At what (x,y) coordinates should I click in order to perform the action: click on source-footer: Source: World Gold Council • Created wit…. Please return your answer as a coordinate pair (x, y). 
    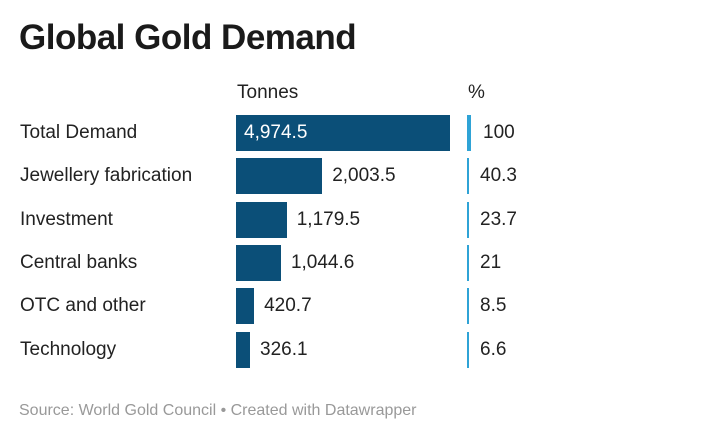
    Looking at the image, I should click on (218, 410).